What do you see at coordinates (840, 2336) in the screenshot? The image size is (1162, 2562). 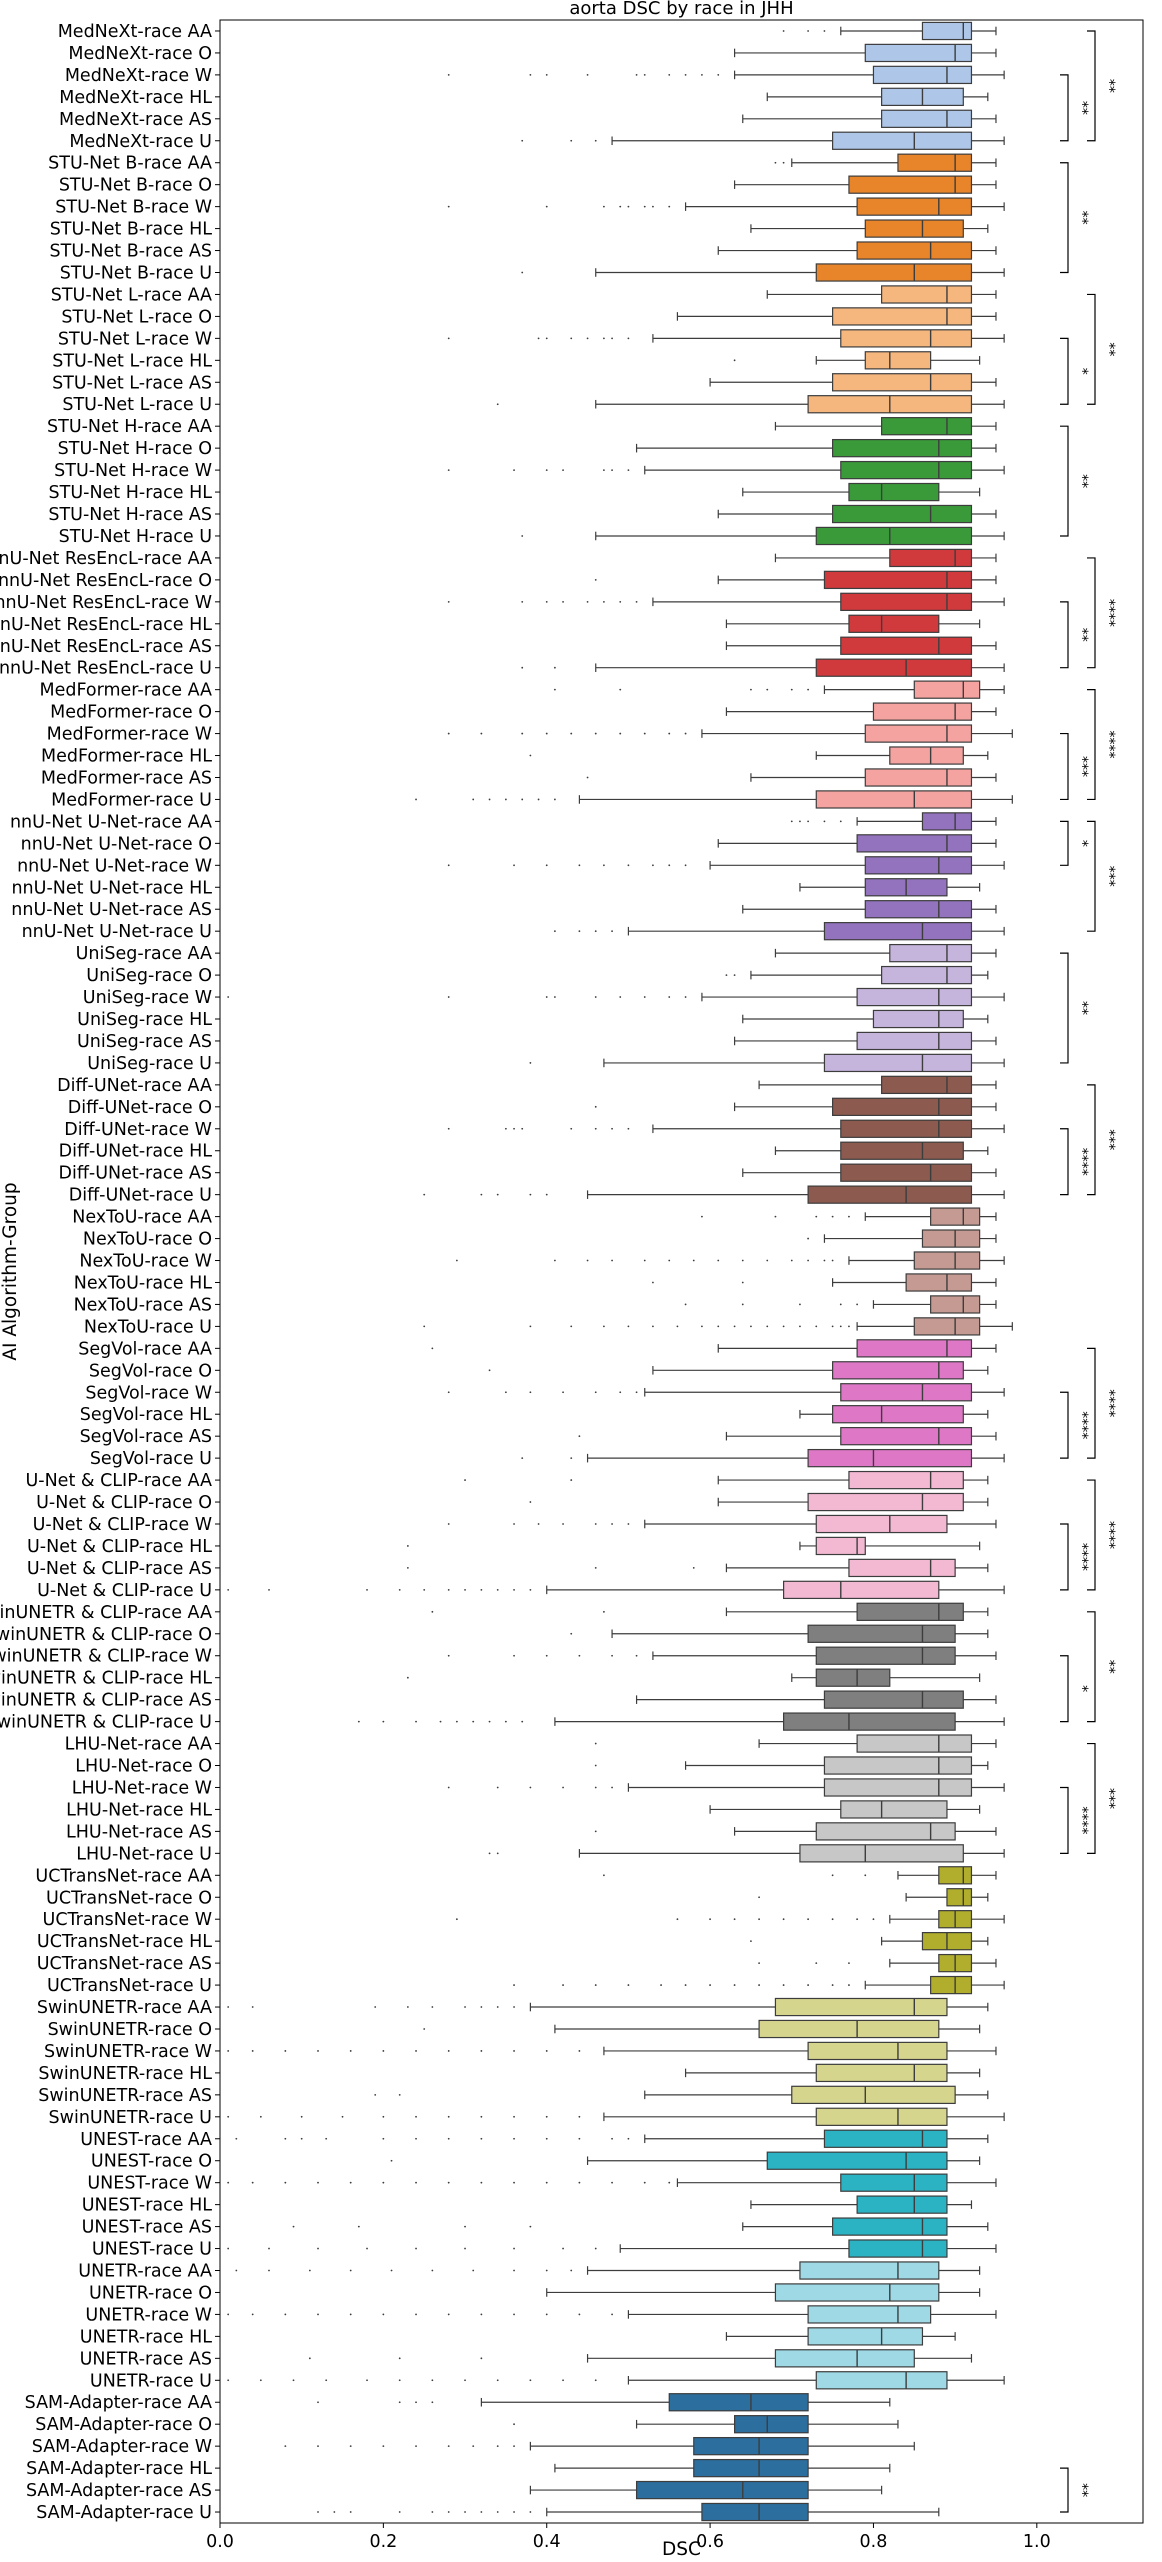 I see `box-unetr-race-hl` at bounding box center [840, 2336].